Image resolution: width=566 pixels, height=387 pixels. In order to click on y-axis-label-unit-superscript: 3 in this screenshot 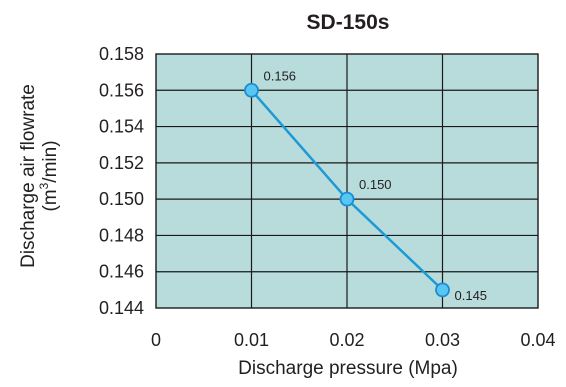, I will do `click(44, 185)`.